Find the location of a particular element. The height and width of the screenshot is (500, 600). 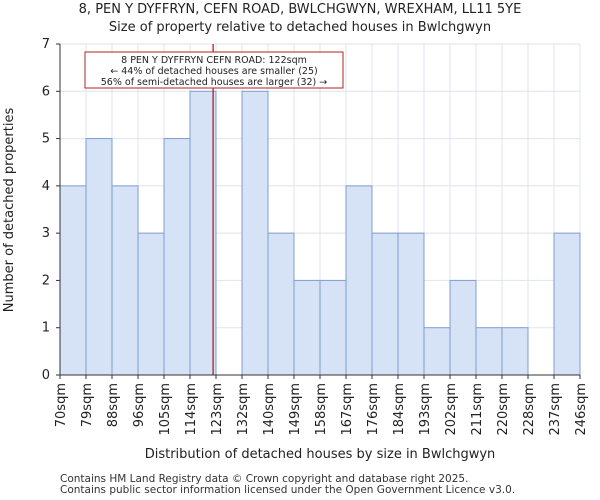

x-tick-label: 79sqm is located at coordinates (87, 405).